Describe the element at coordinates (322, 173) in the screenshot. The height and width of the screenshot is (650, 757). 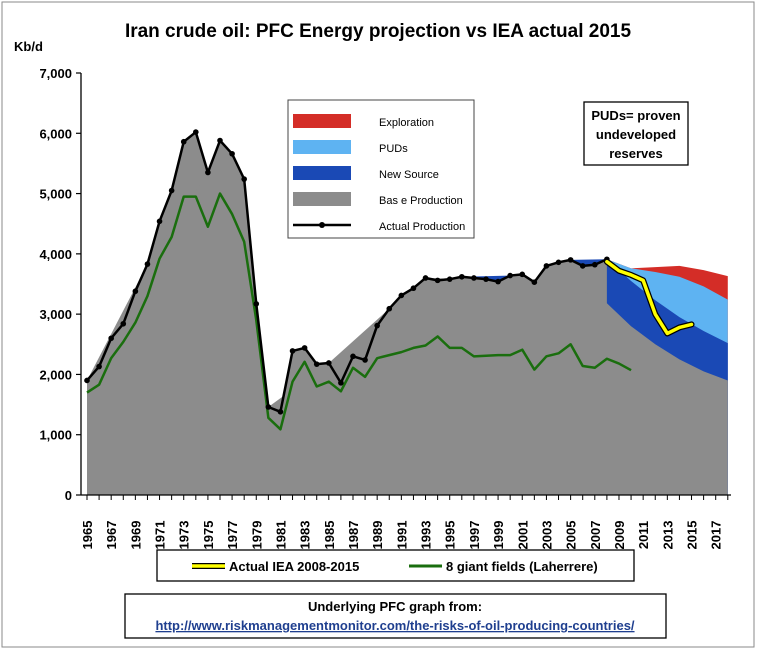
I see `legend-swatch-new-source` at that location.